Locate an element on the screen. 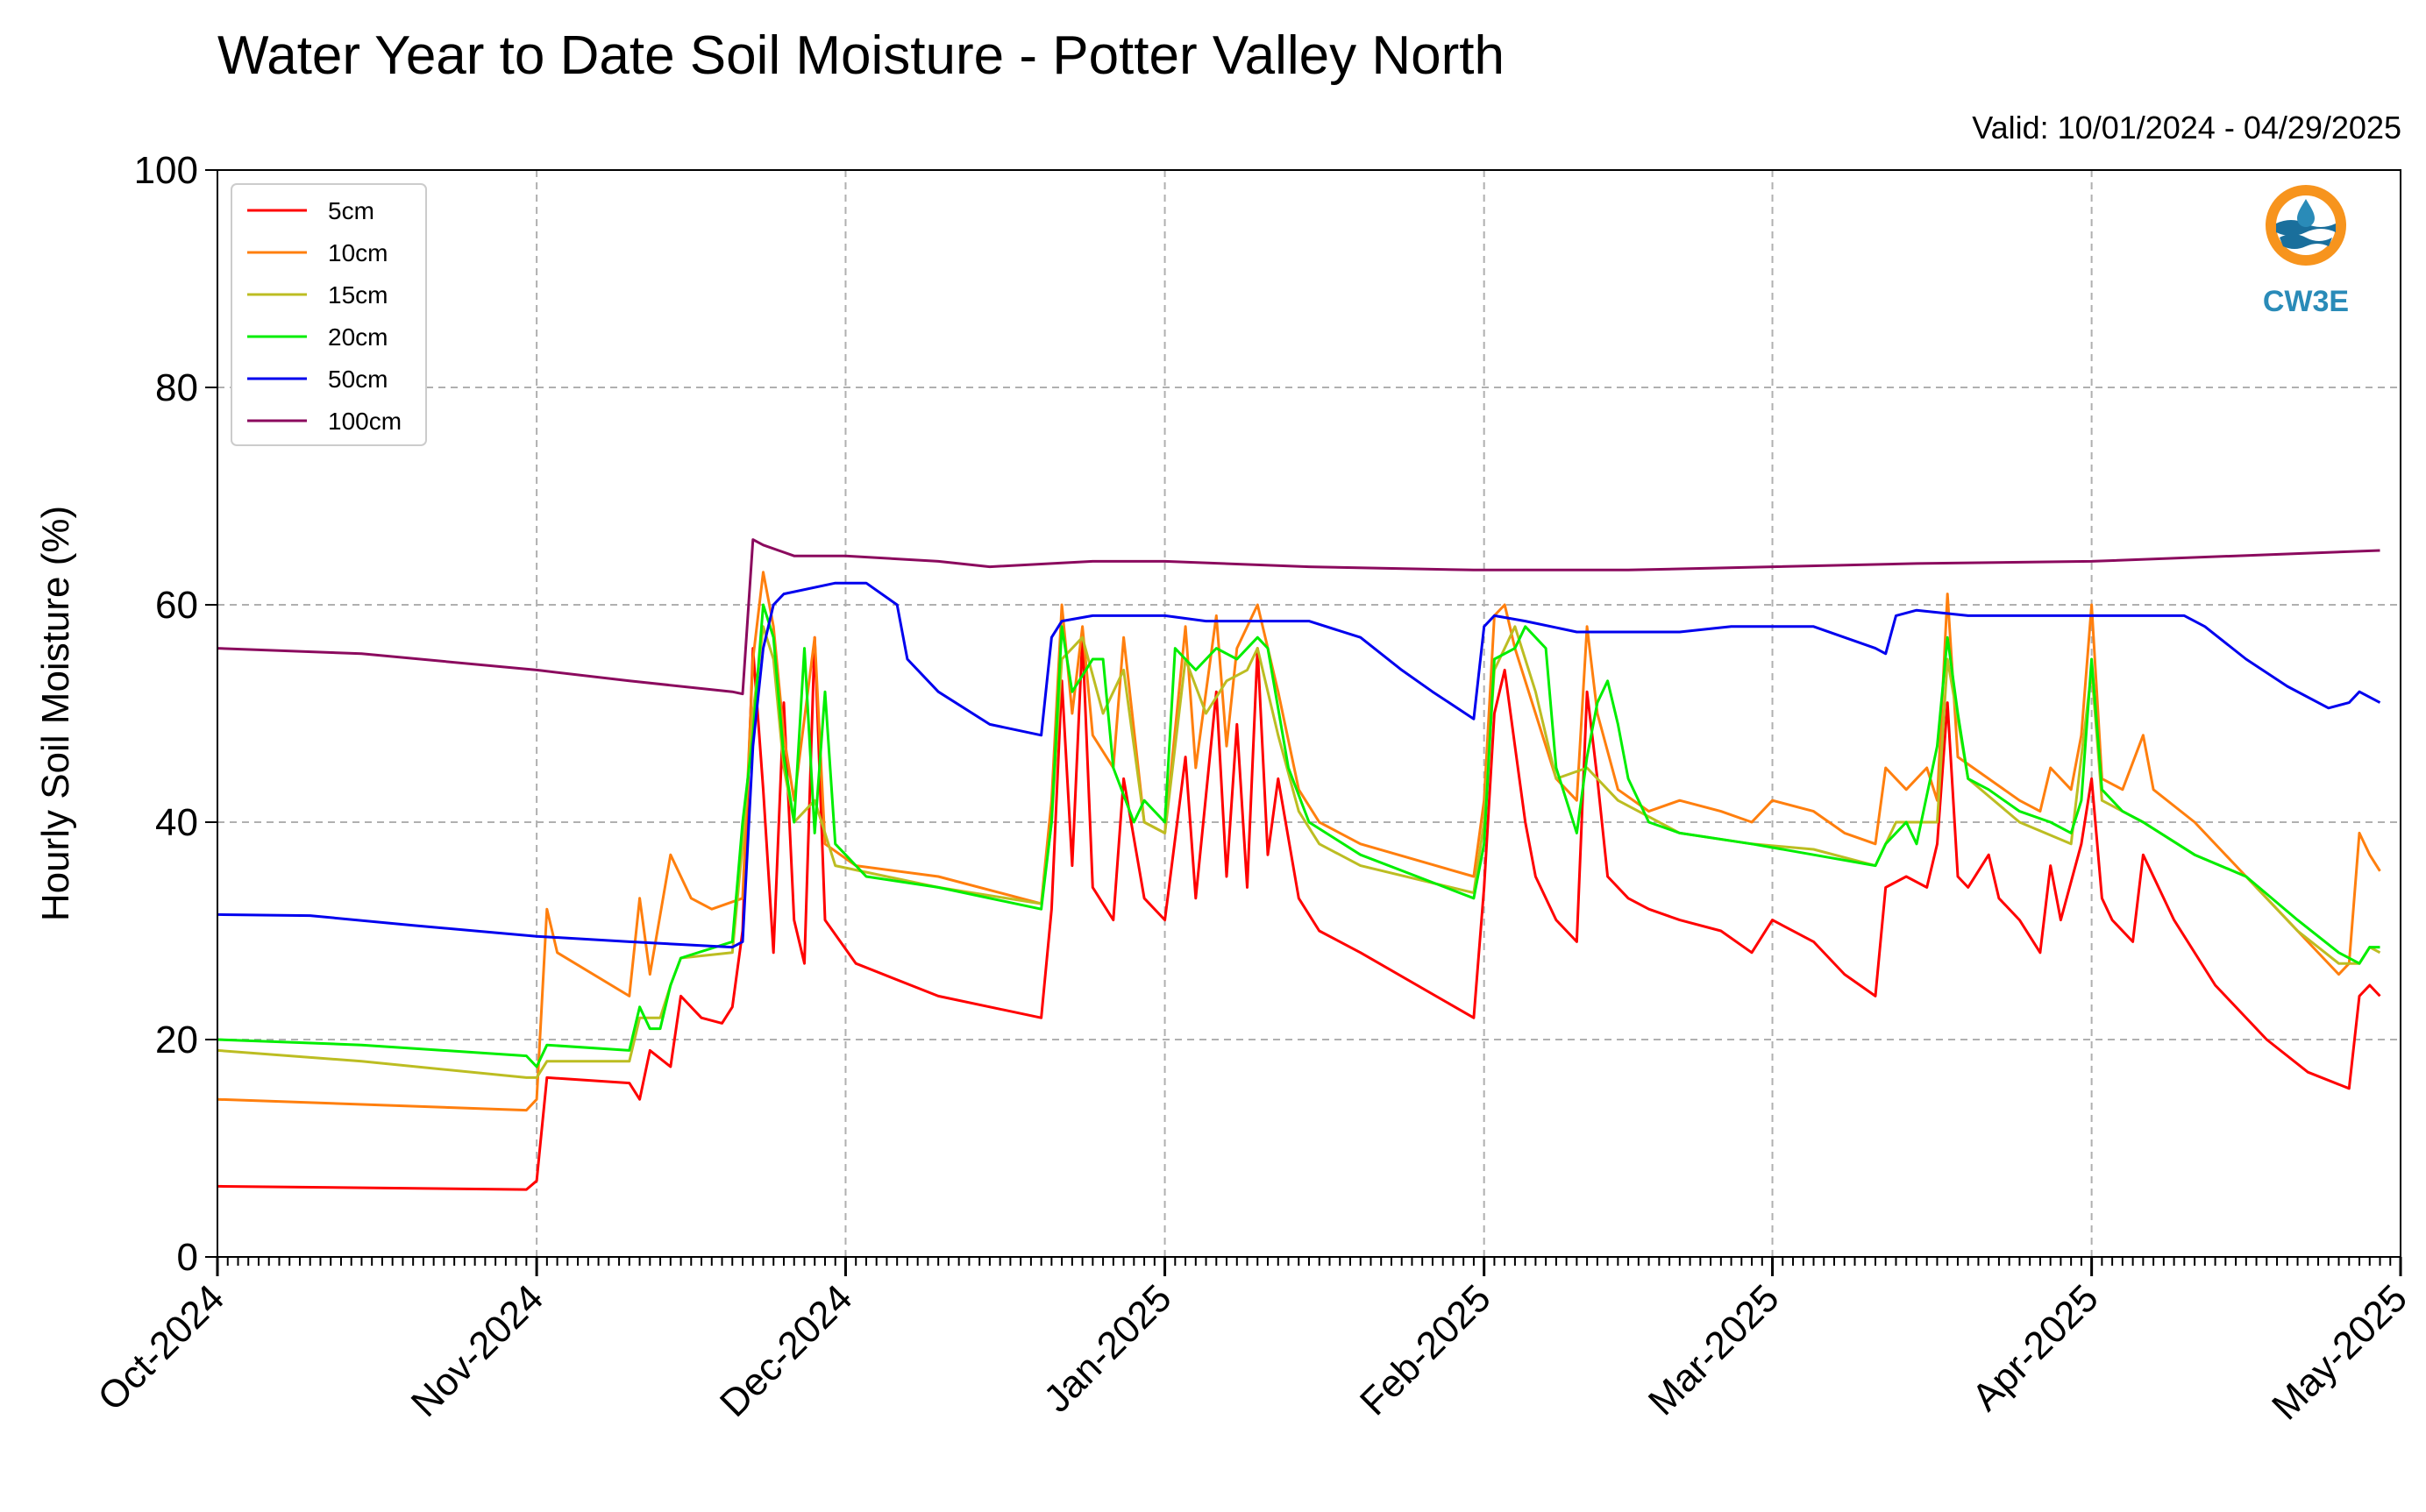 This screenshot has width=2426, height=1512. legend-label-15cm: 15cm is located at coordinates (358, 295).